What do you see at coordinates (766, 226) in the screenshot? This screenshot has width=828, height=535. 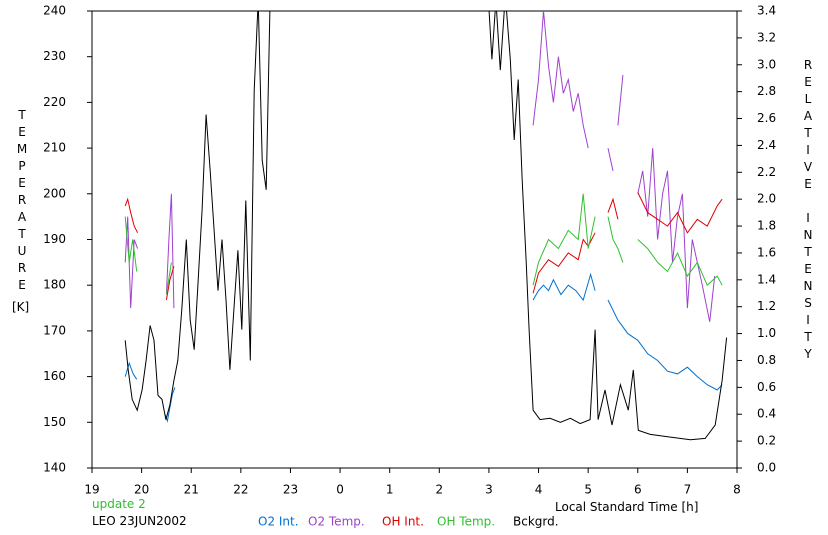 I see `y2-tick-label: 1.8` at bounding box center [766, 226].